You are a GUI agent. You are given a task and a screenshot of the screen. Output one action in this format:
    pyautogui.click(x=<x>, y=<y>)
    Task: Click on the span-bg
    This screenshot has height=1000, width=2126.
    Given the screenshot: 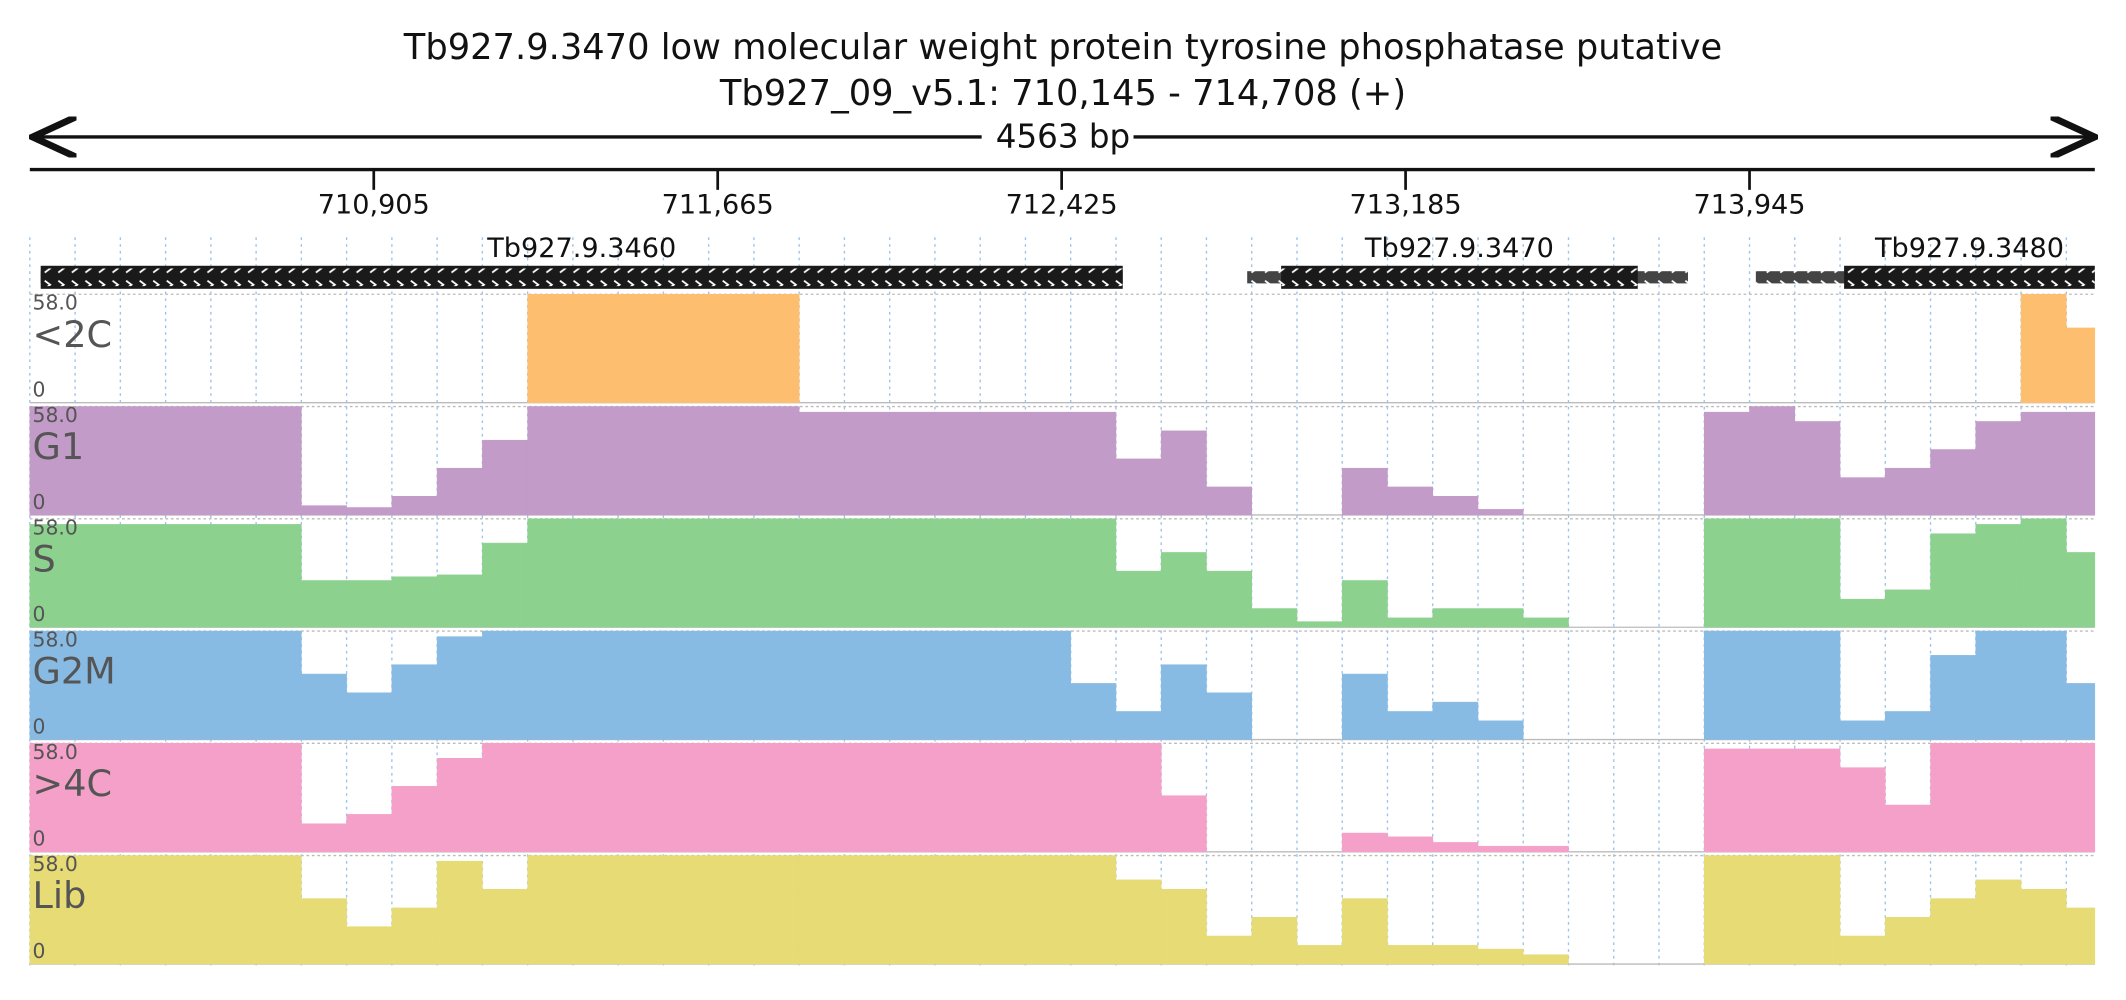 What is the action you would take?
    pyautogui.click(x=1057, y=137)
    